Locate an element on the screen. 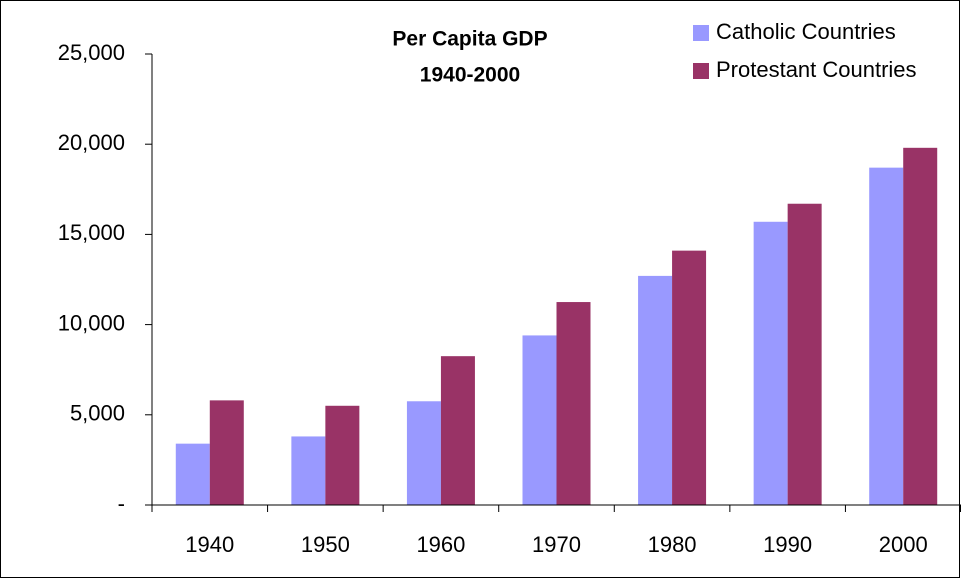 The height and width of the screenshot is (579, 961). y-tick-label: 5,000 is located at coordinates (97, 413).